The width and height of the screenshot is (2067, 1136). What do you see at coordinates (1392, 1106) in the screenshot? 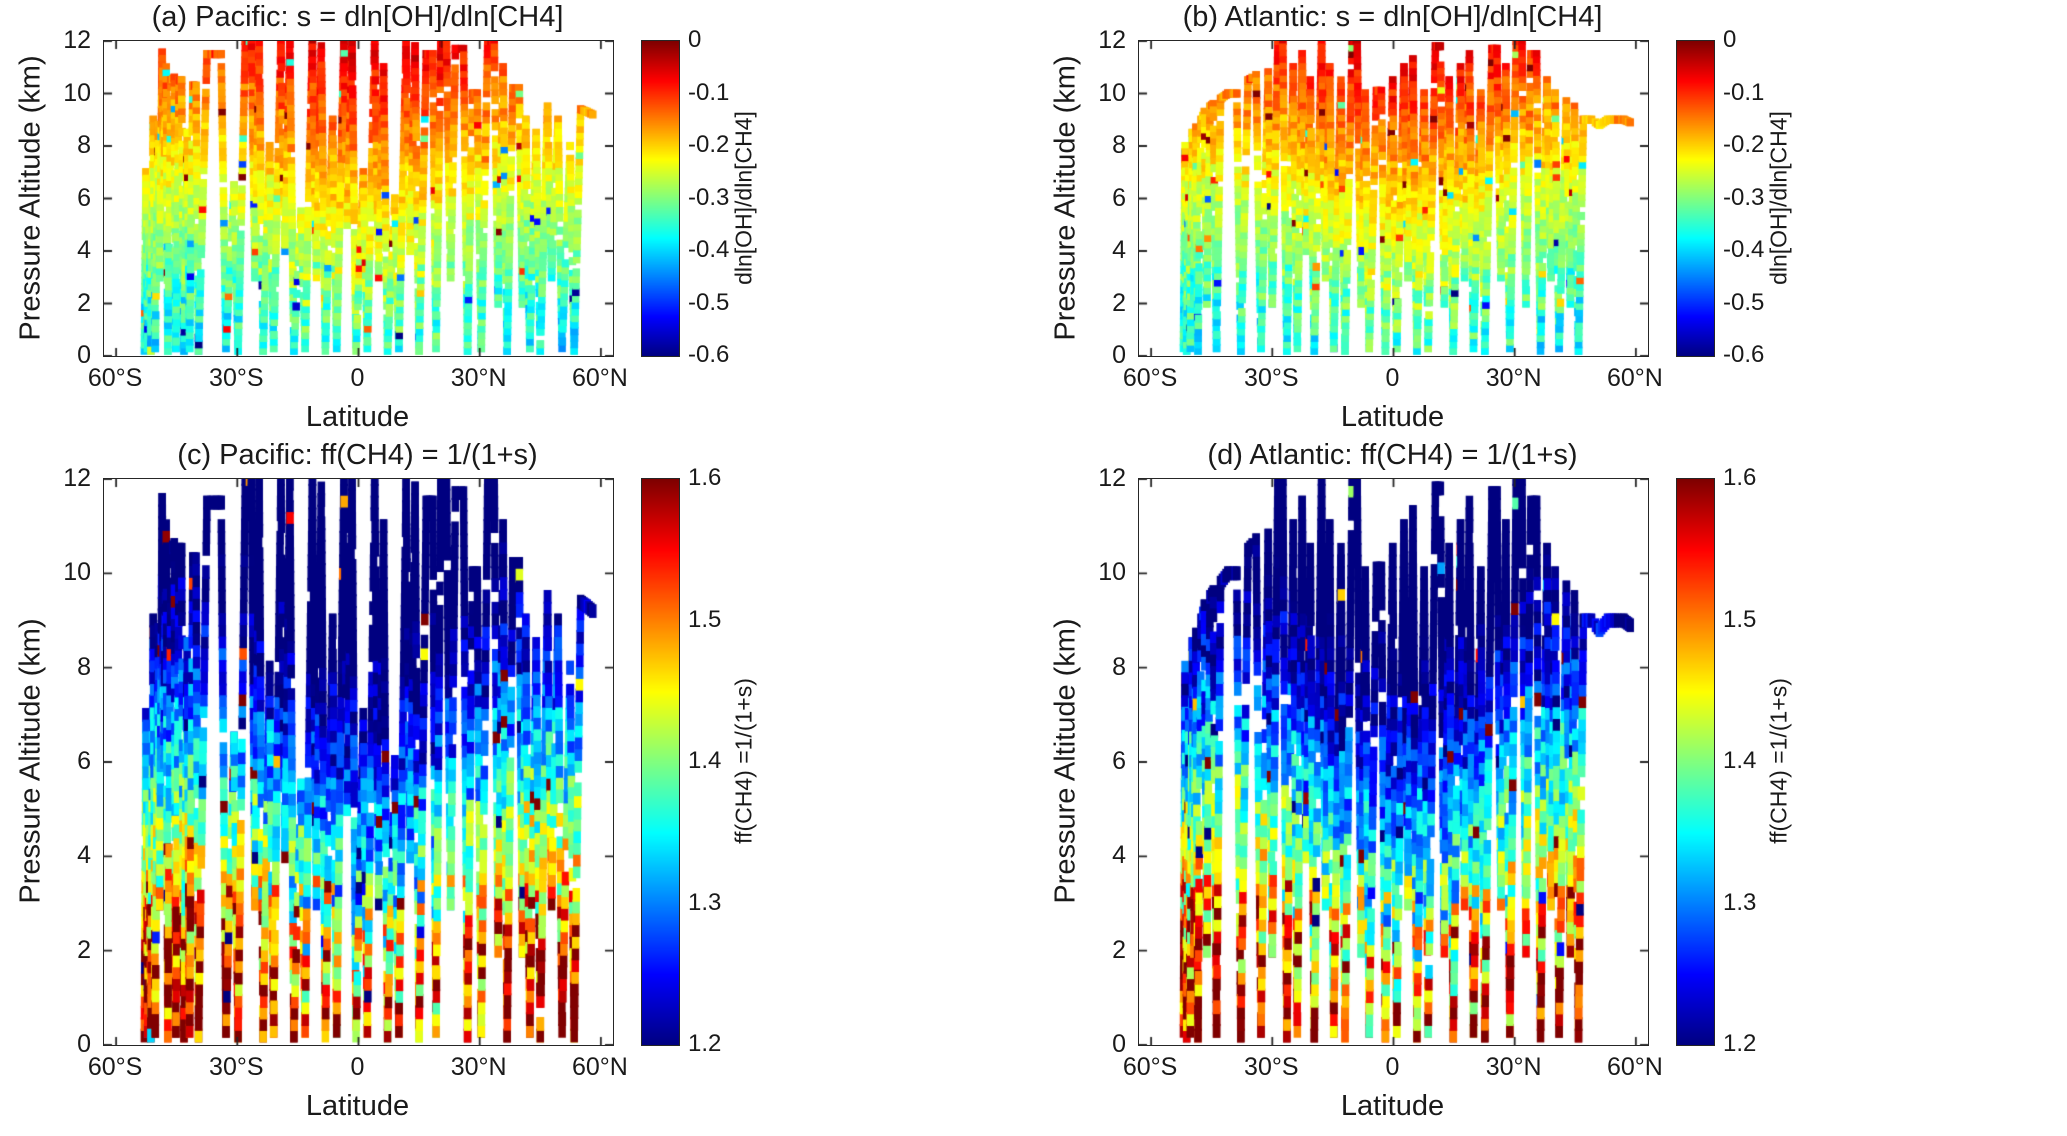
I see `panel-d-xlabel: Latitude` at bounding box center [1392, 1106].